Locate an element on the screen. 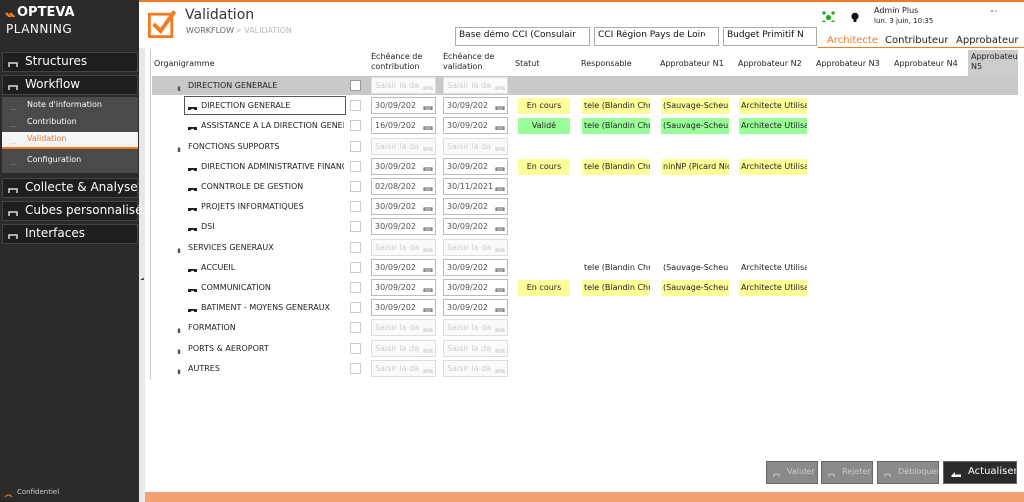 The width and height of the screenshot is (1024, 502). group-label: FONCTIONS SUPPORTS is located at coordinates (234, 146).